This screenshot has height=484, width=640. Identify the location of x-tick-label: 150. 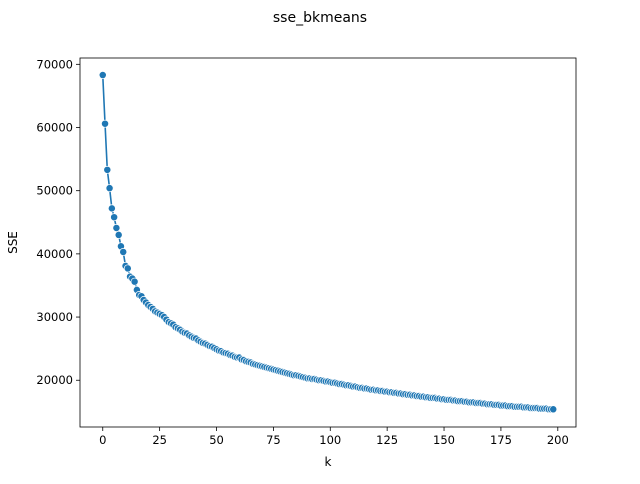
(444, 440).